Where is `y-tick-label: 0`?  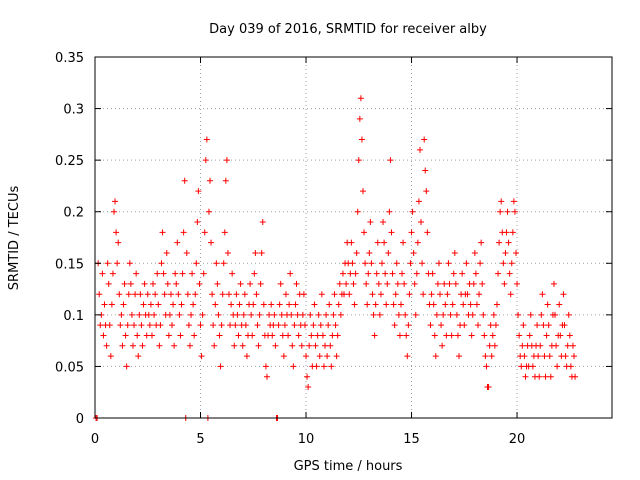
y-tick-label: 0 is located at coordinates (80, 419).